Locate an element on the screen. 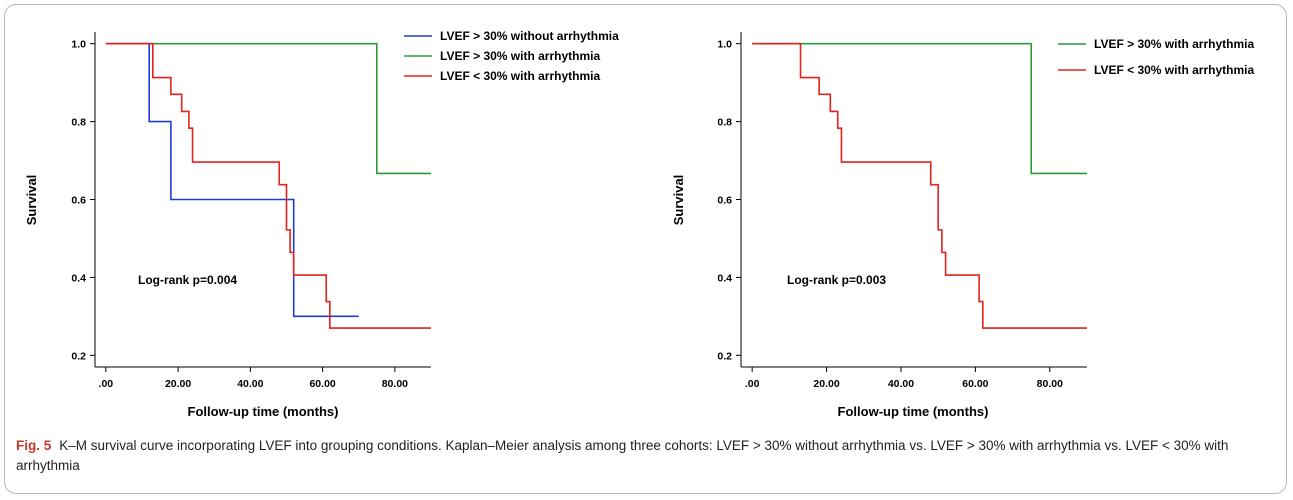  log-rank-annotation: Log-rank p=0.003 is located at coordinates (836, 280).